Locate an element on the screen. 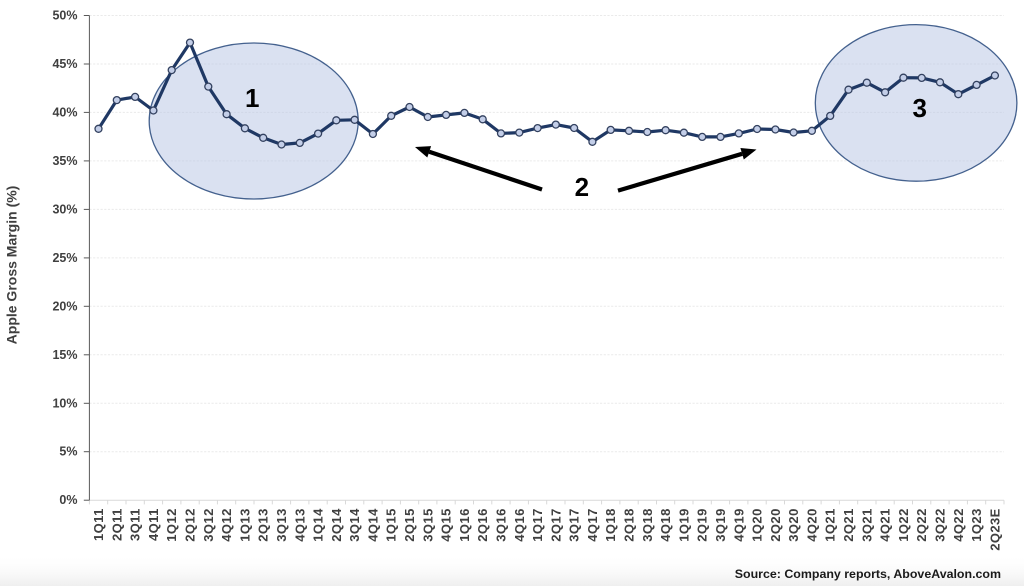 This screenshot has width=1024, height=586. svg-text: 3Q21 is located at coordinates (866, 524).